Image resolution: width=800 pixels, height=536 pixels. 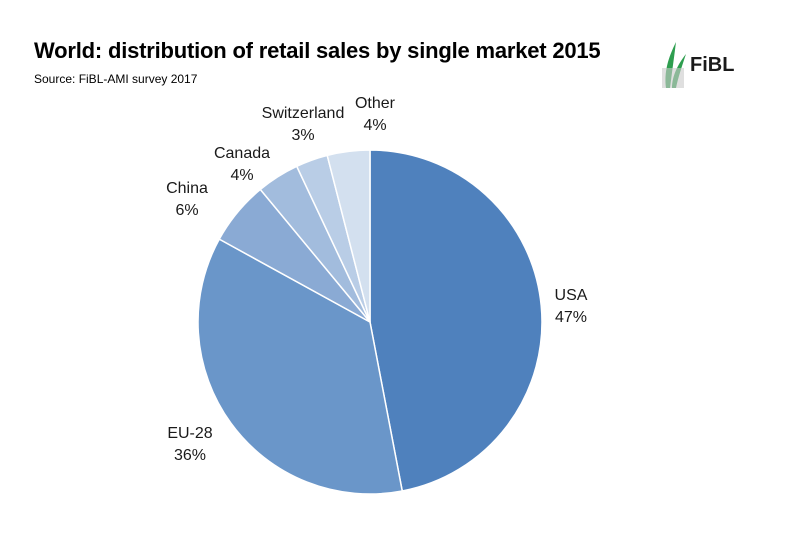 I want to click on slice-label-eu-28: EU-28 36%, so click(x=189, y=444).